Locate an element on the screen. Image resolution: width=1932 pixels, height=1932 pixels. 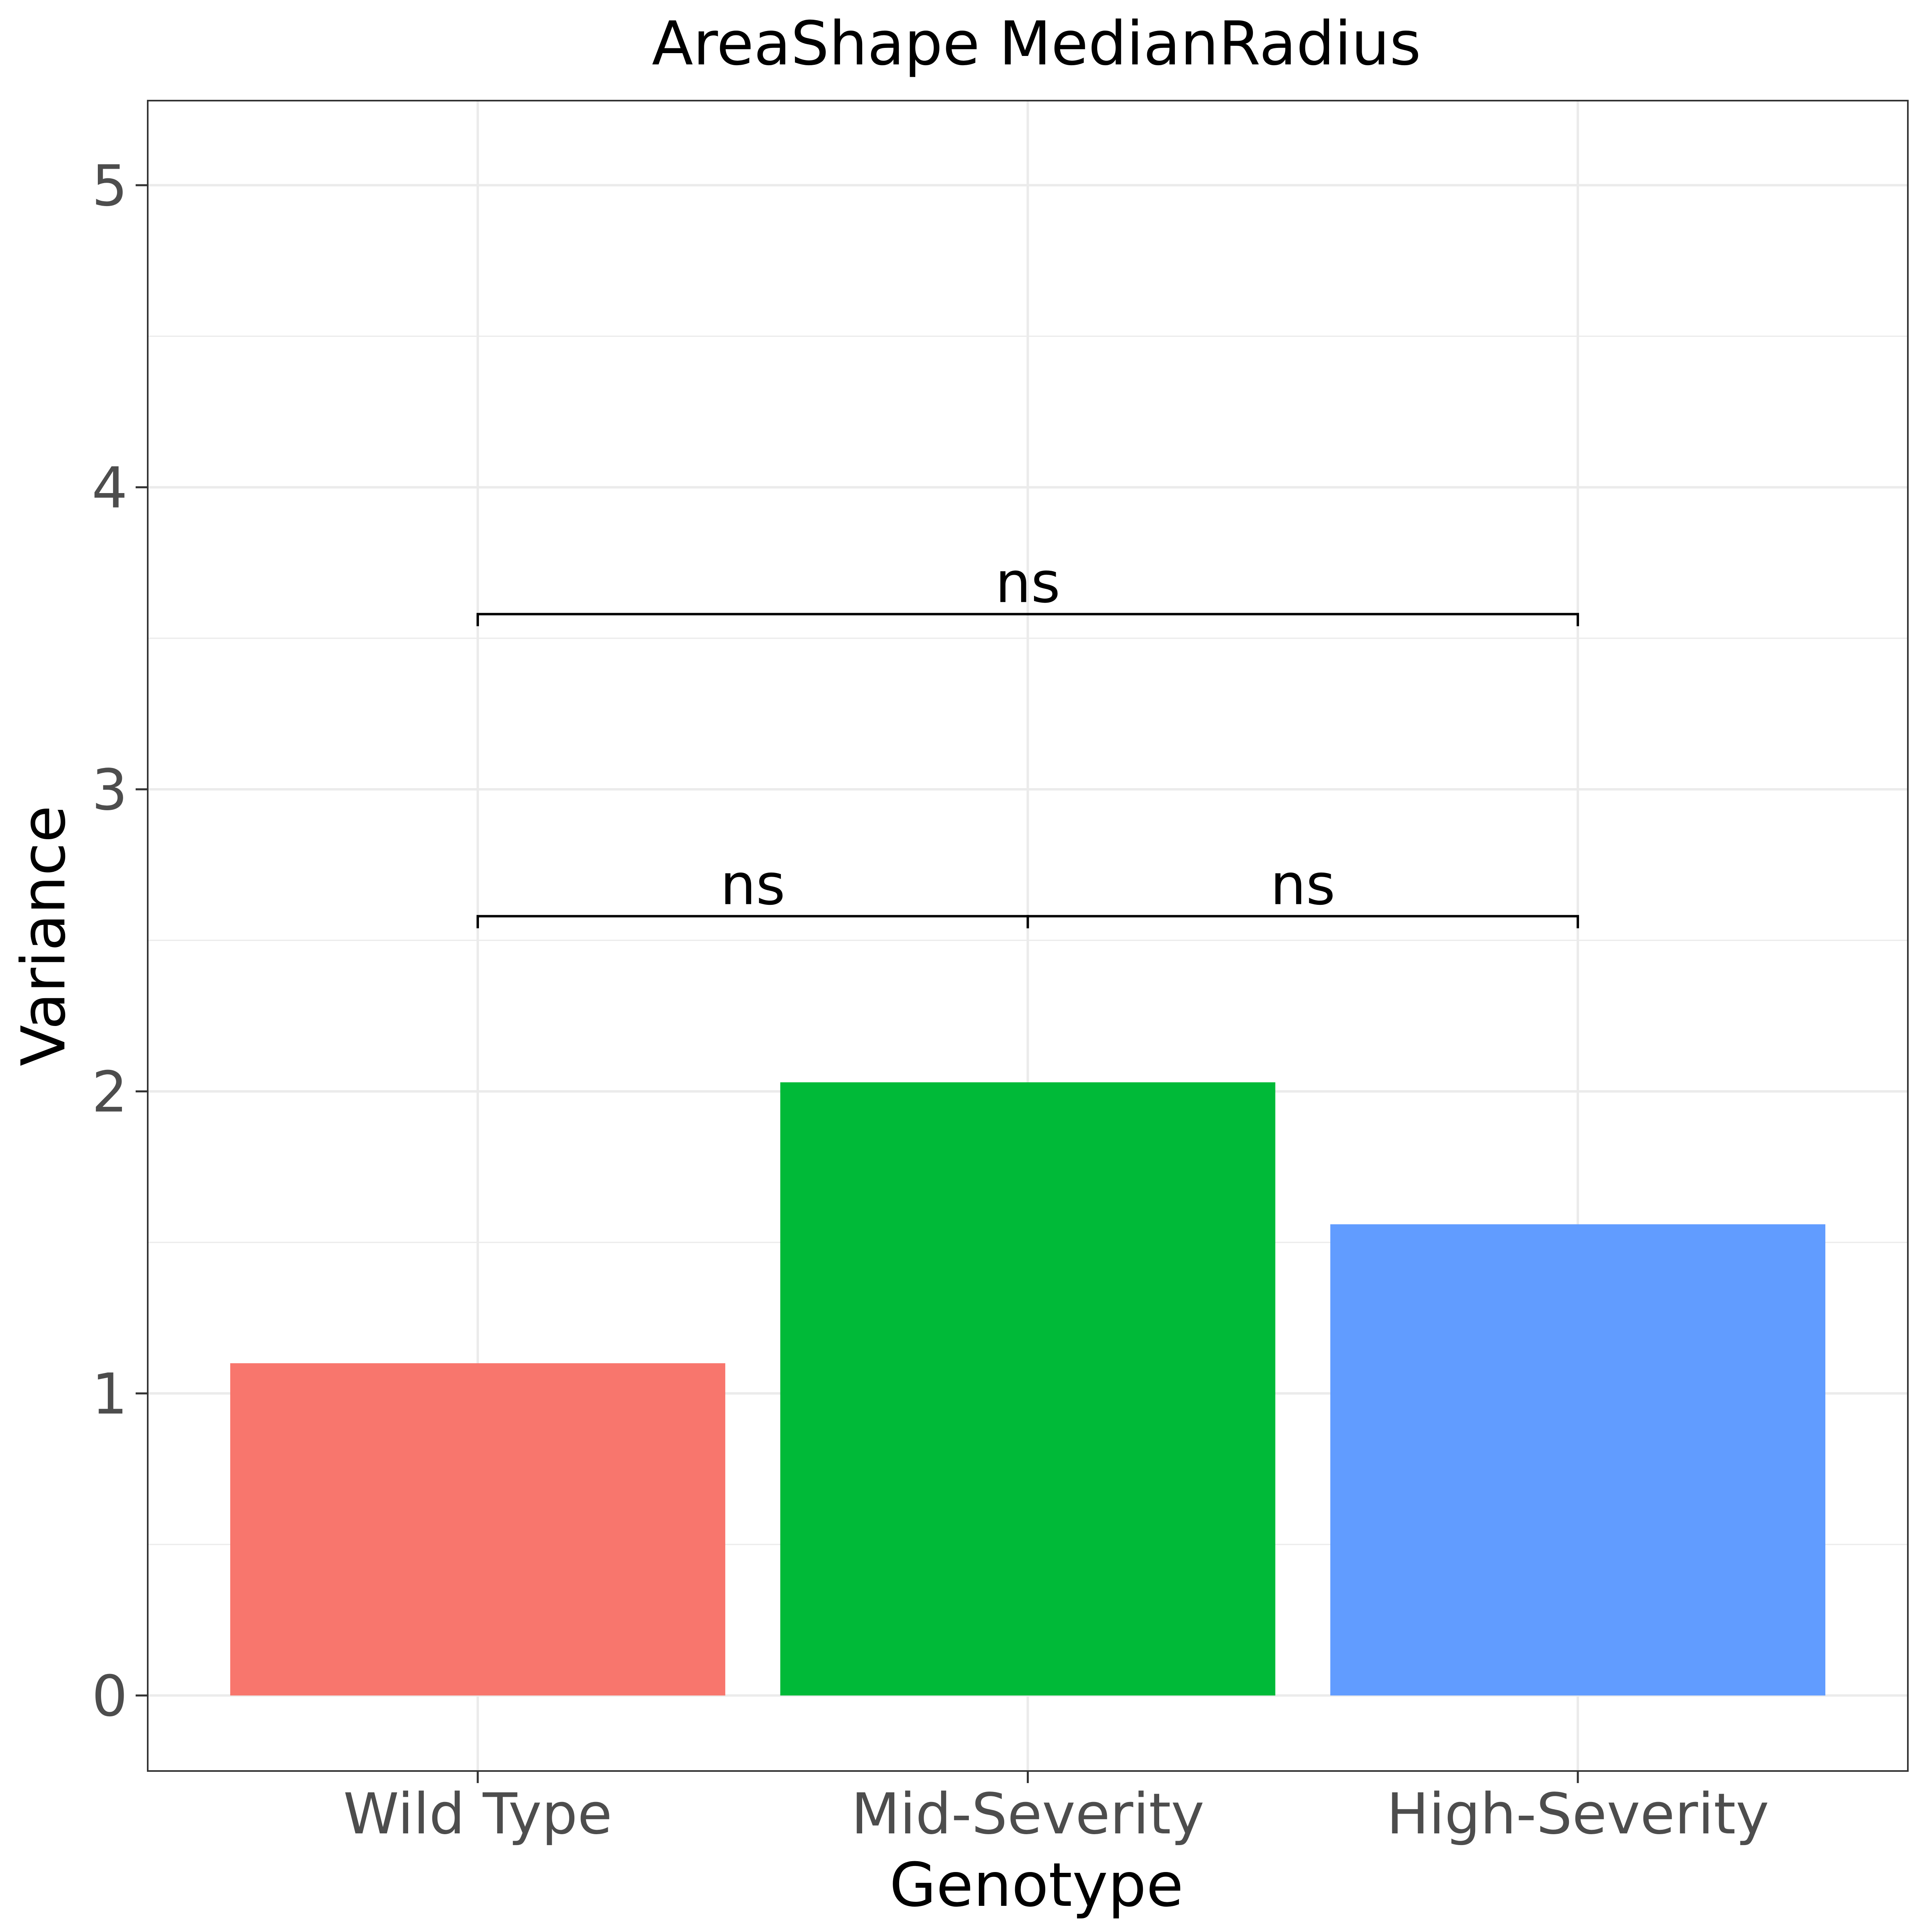
y-tick-label: 4 is located at coordinates (110, 488).